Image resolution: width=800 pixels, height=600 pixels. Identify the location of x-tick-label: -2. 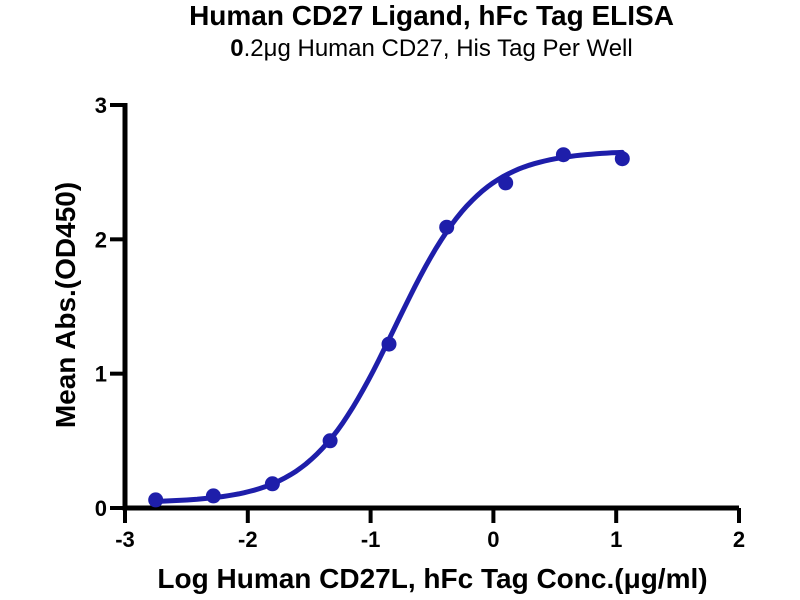
(248, 539).